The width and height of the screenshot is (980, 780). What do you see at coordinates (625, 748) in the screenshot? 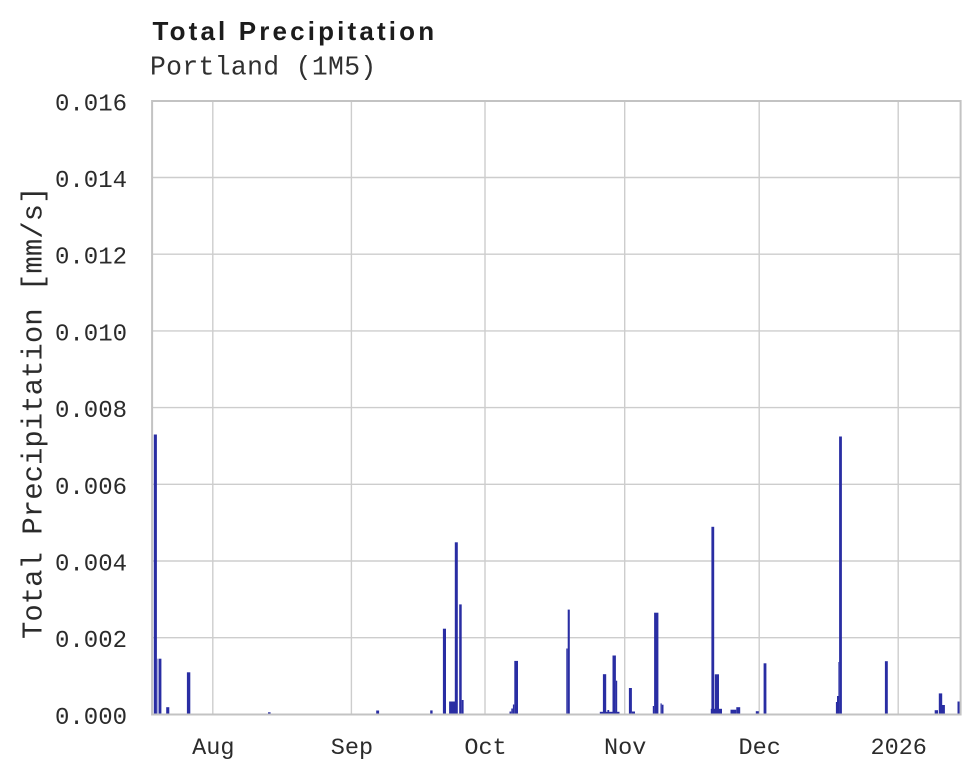
I see `svg-text: Nov` at bounding box center [625, 748].